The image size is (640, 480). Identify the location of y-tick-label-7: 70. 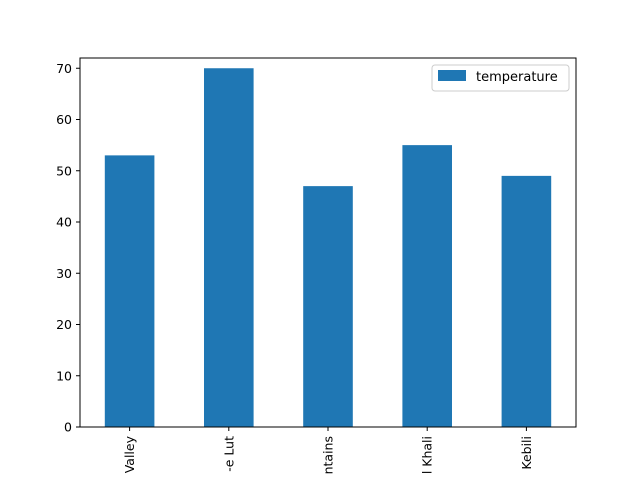
(64, 68).